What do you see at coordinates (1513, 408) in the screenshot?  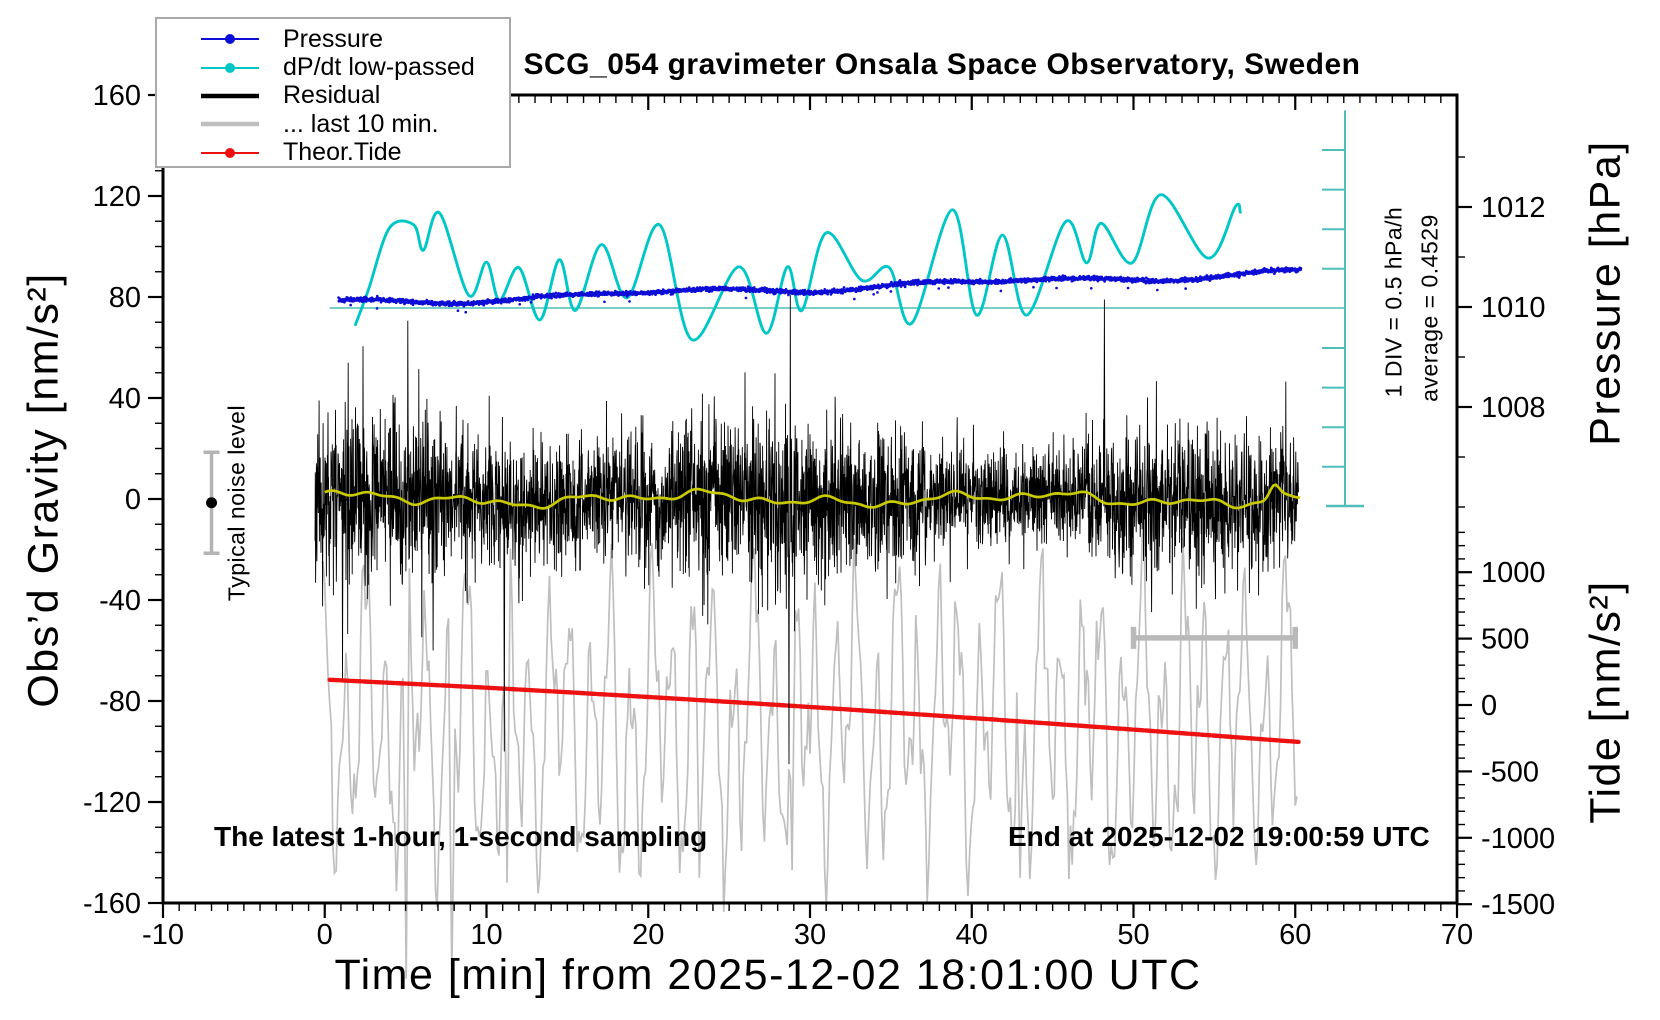 I see `pressure-tick-label: 1008` at bounding box center [1513, 408].